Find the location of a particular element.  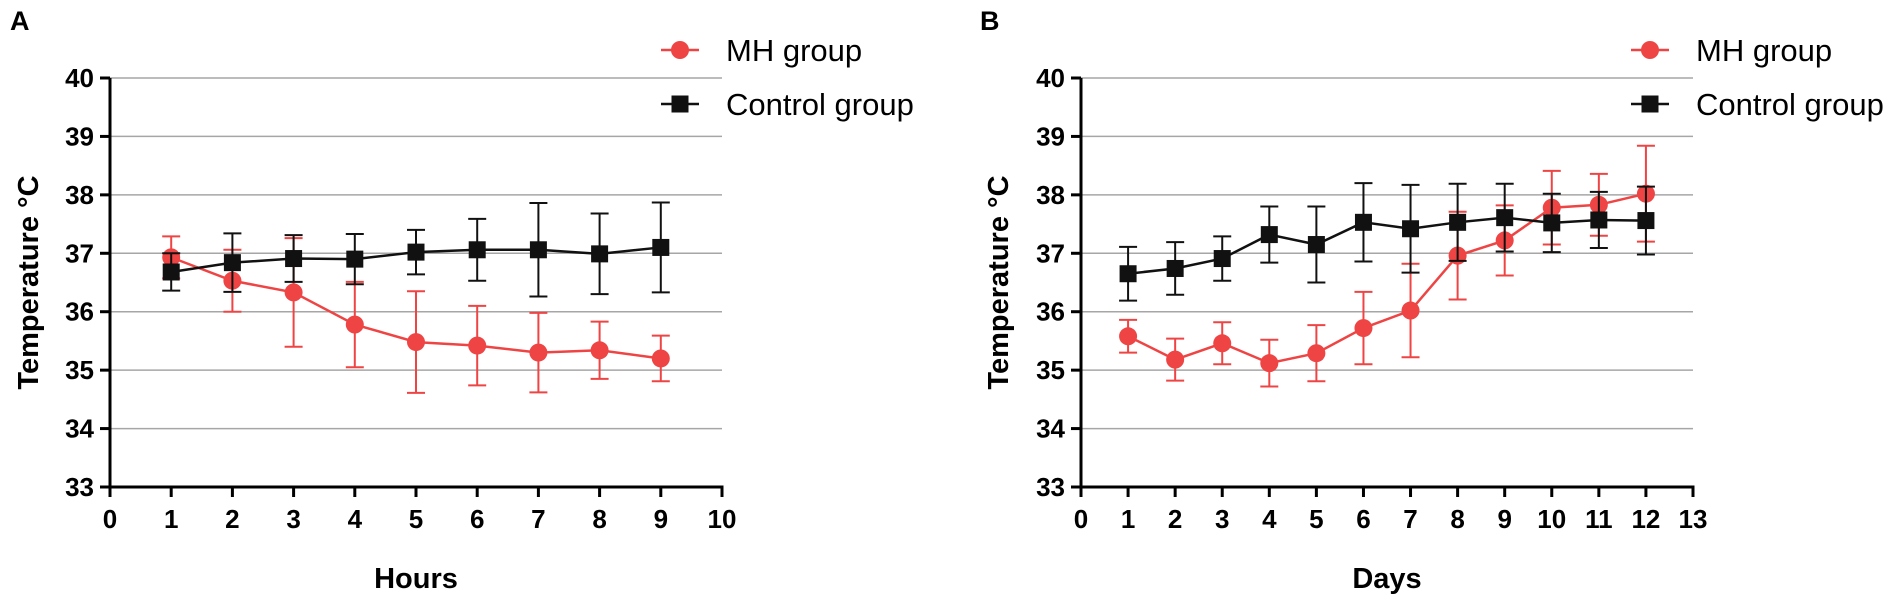

panel-label: A is located at coordinates (20, 21).